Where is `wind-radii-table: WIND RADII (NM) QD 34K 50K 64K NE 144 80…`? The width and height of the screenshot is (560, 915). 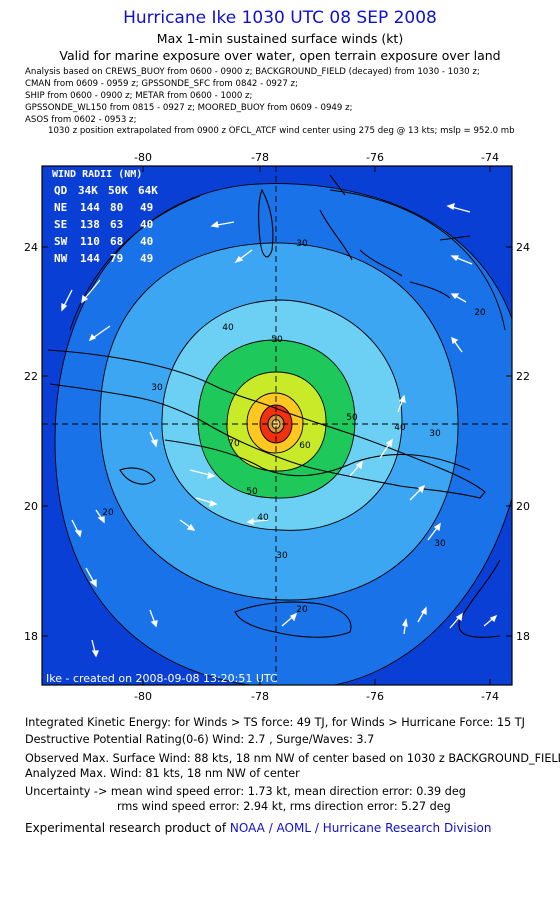
wind-radii-table: WIND RADII (NM) QD 34K 50K 64K NE 144 80… is located at coordinates (105, 217).